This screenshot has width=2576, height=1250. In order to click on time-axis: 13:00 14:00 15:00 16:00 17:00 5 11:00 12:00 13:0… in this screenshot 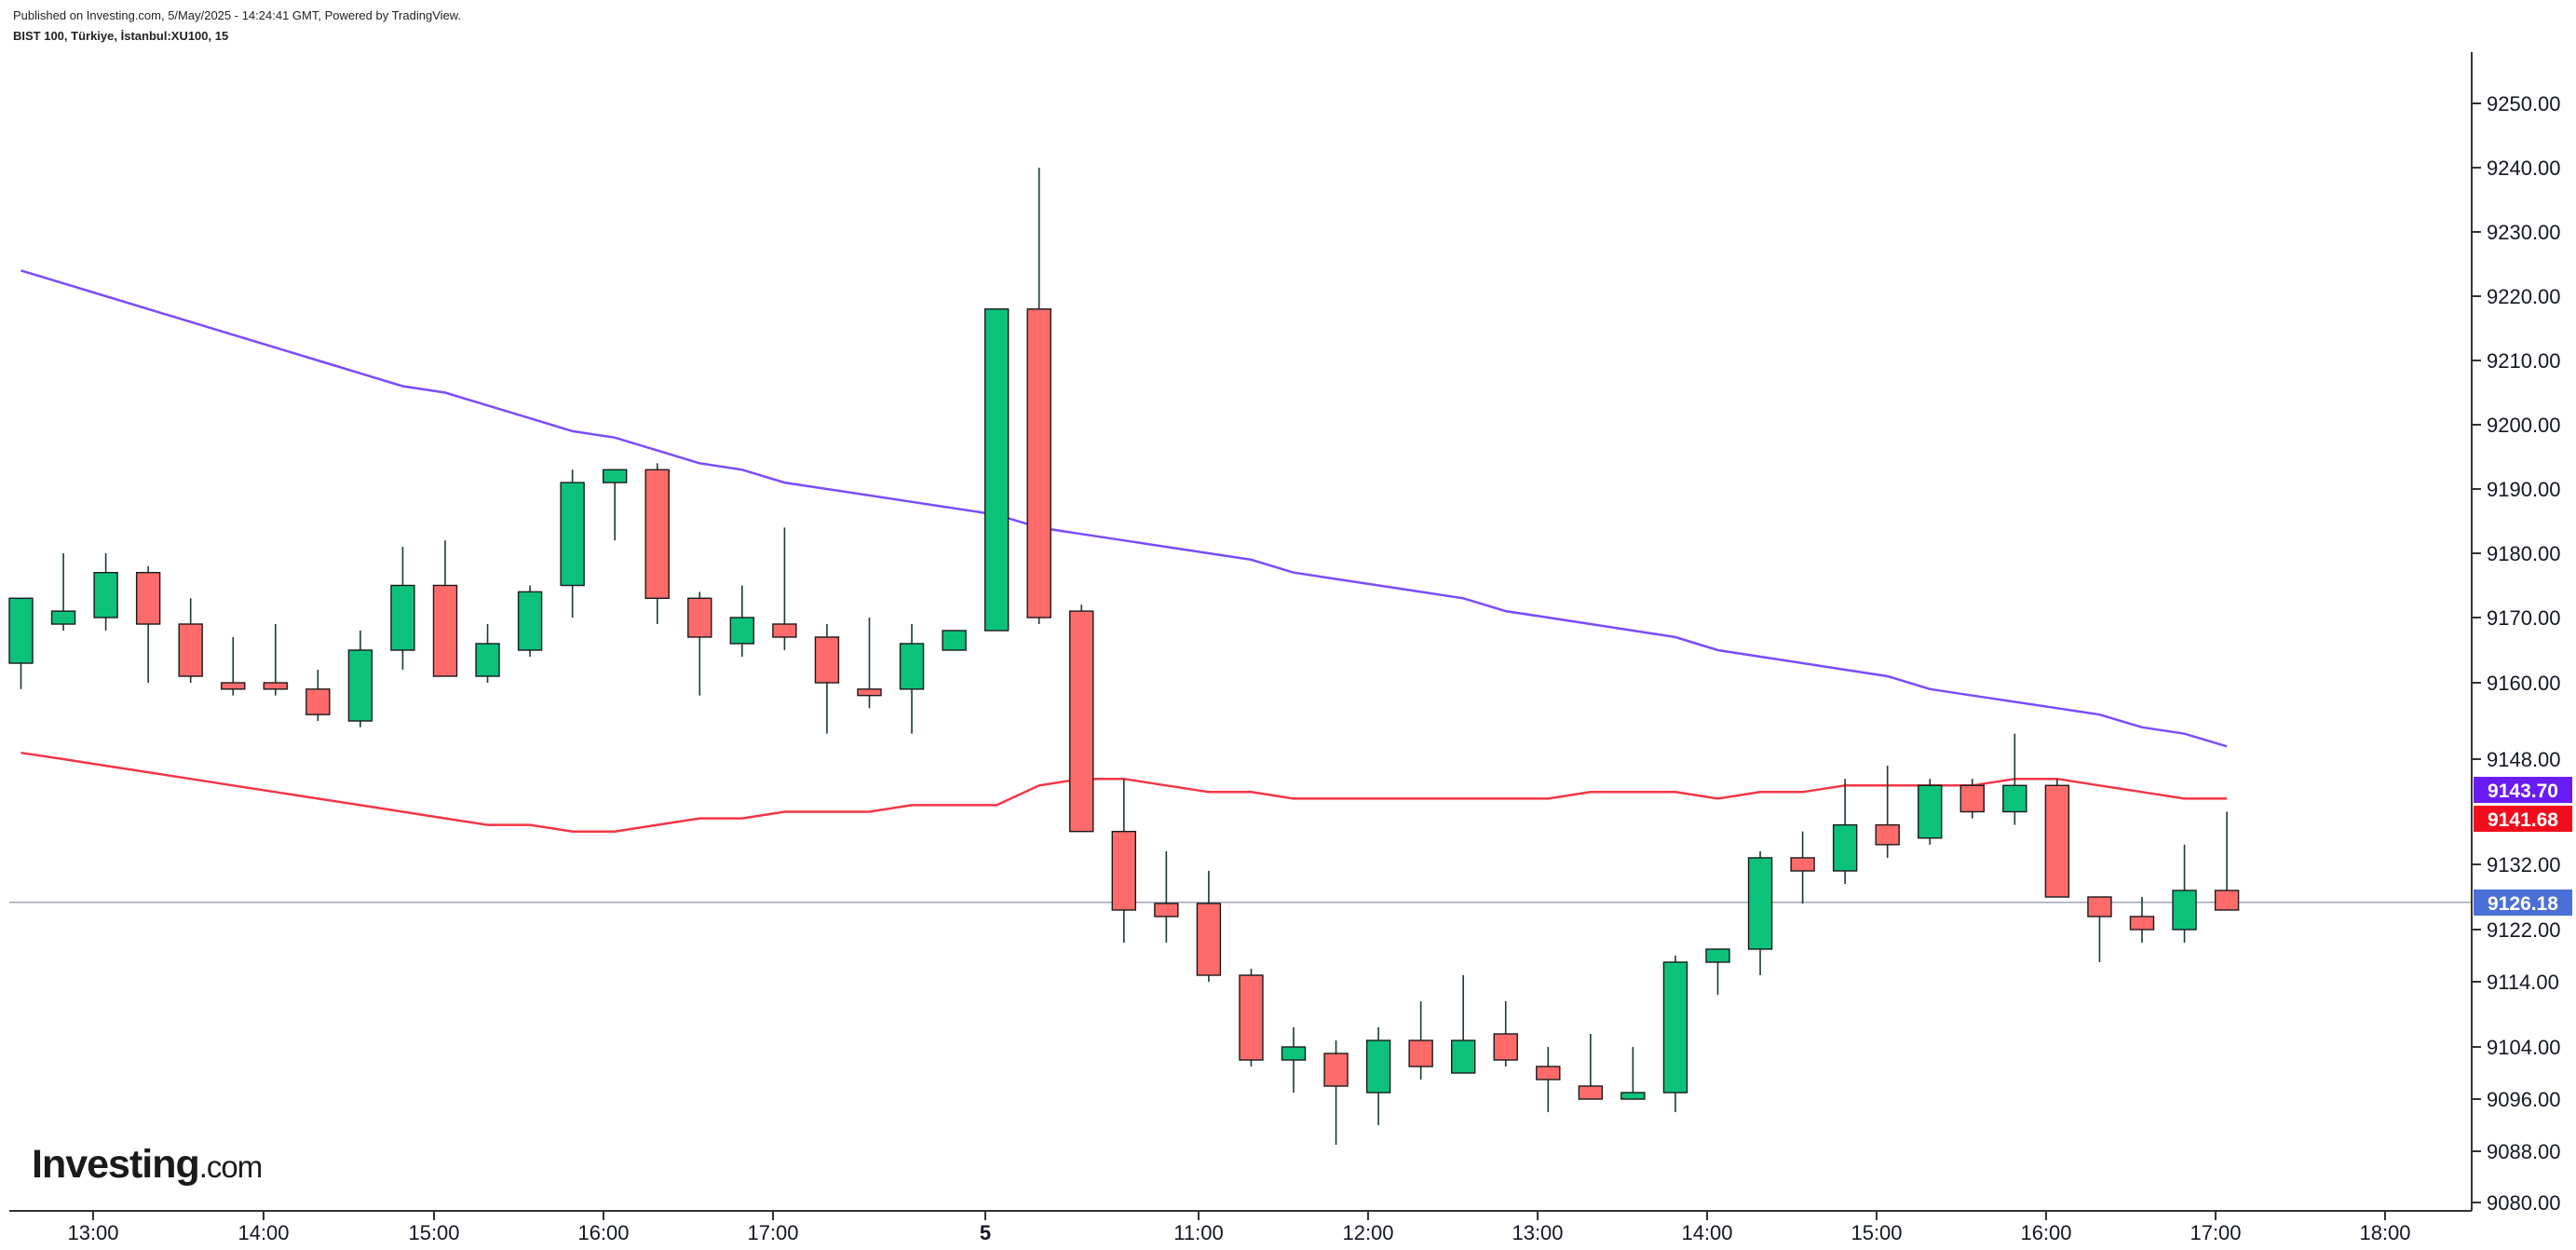, I will do `click(1240, 1227)`.